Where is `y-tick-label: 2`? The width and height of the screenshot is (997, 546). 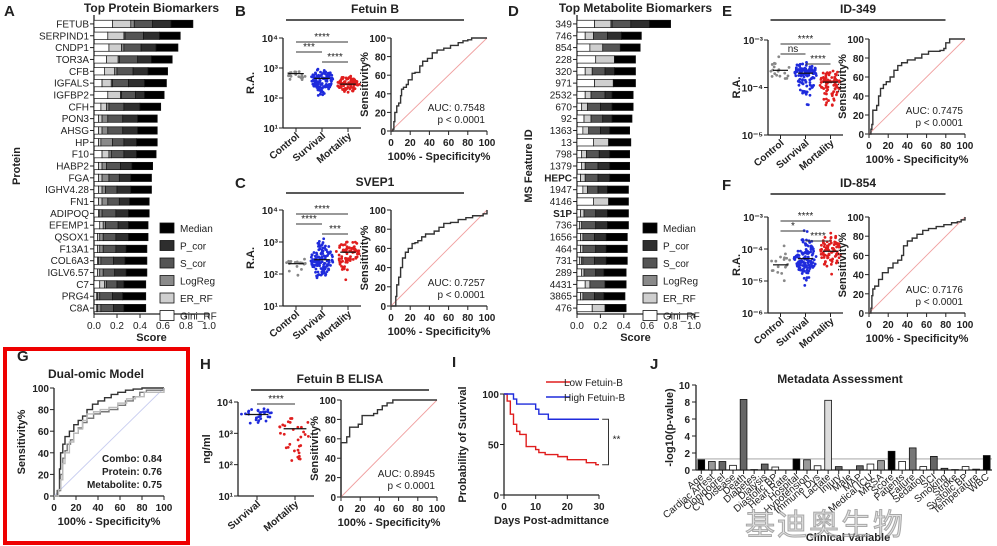
y-tick-label: 2 is located at coordinates (687, 454).